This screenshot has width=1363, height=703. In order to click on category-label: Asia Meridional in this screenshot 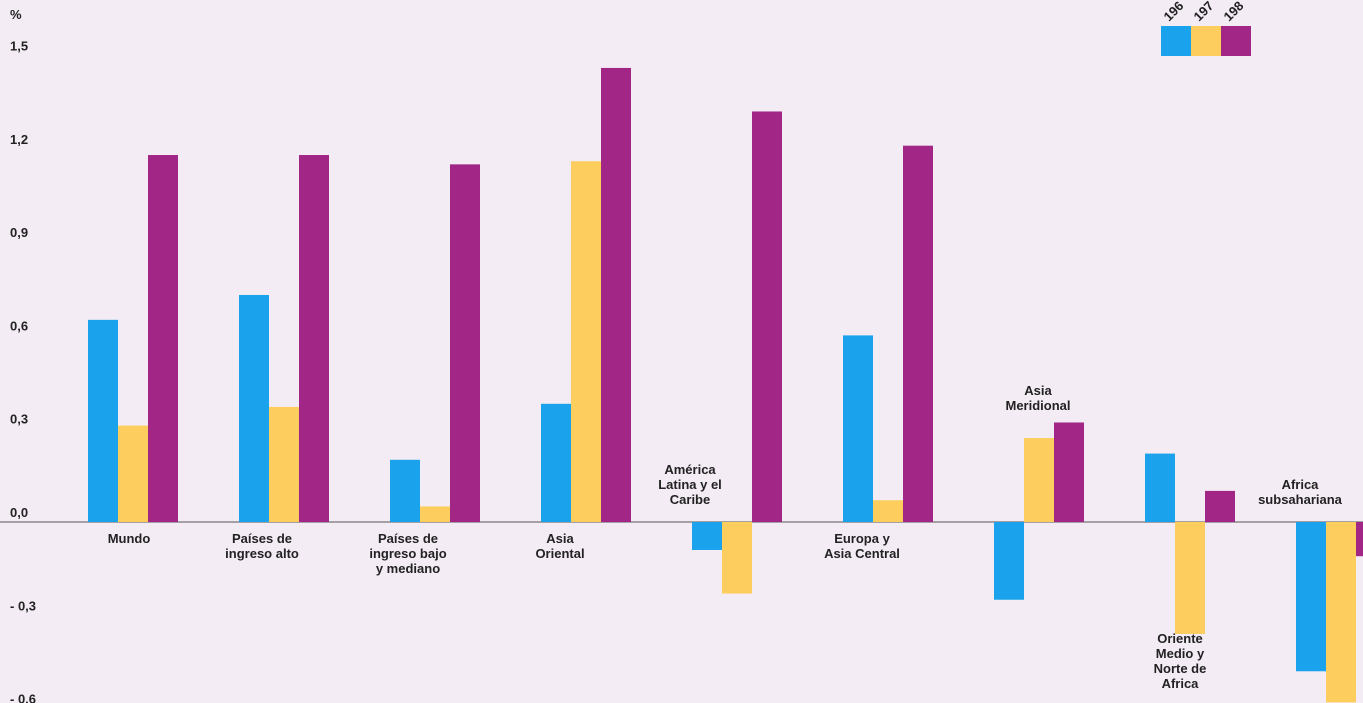, I will do `click(1037, 398)`.